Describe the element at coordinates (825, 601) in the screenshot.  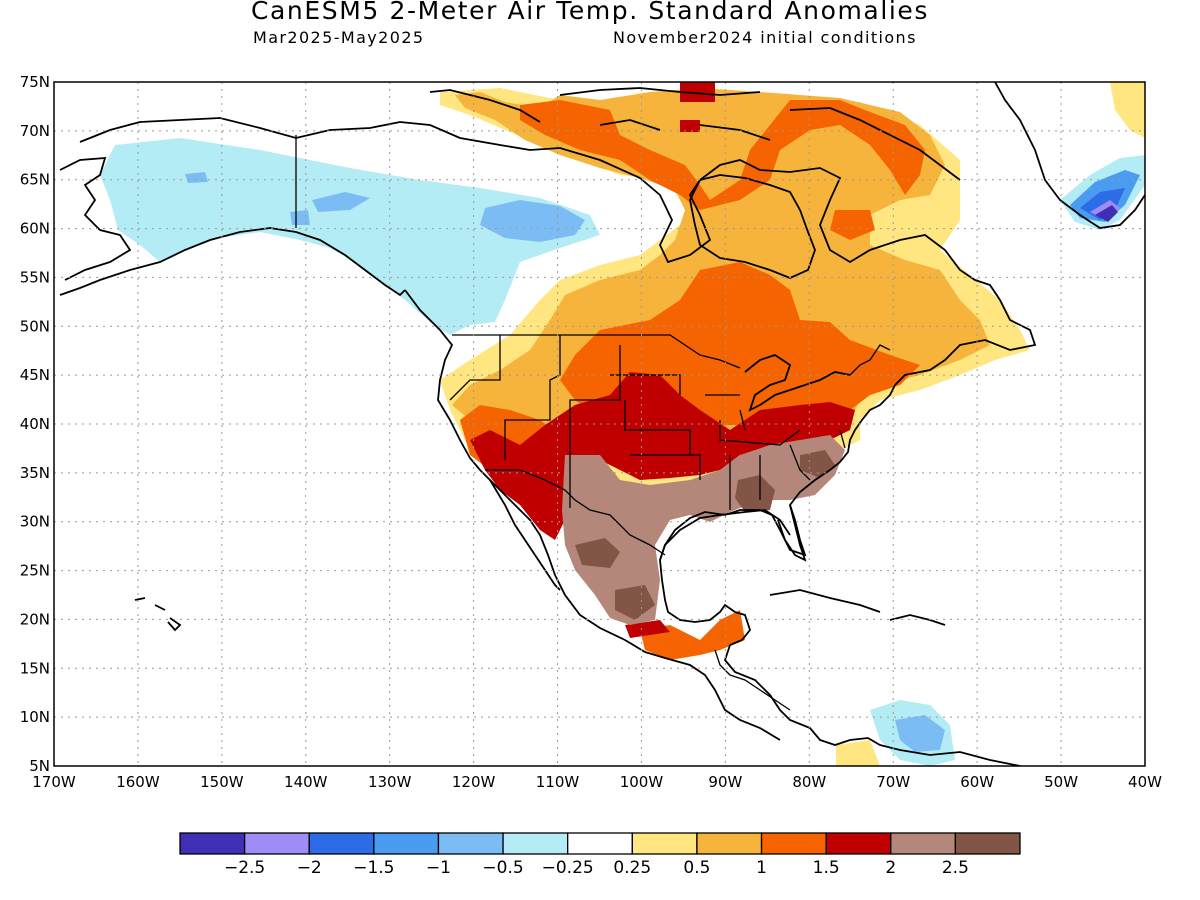
I see `coastline-cuba` at that location.